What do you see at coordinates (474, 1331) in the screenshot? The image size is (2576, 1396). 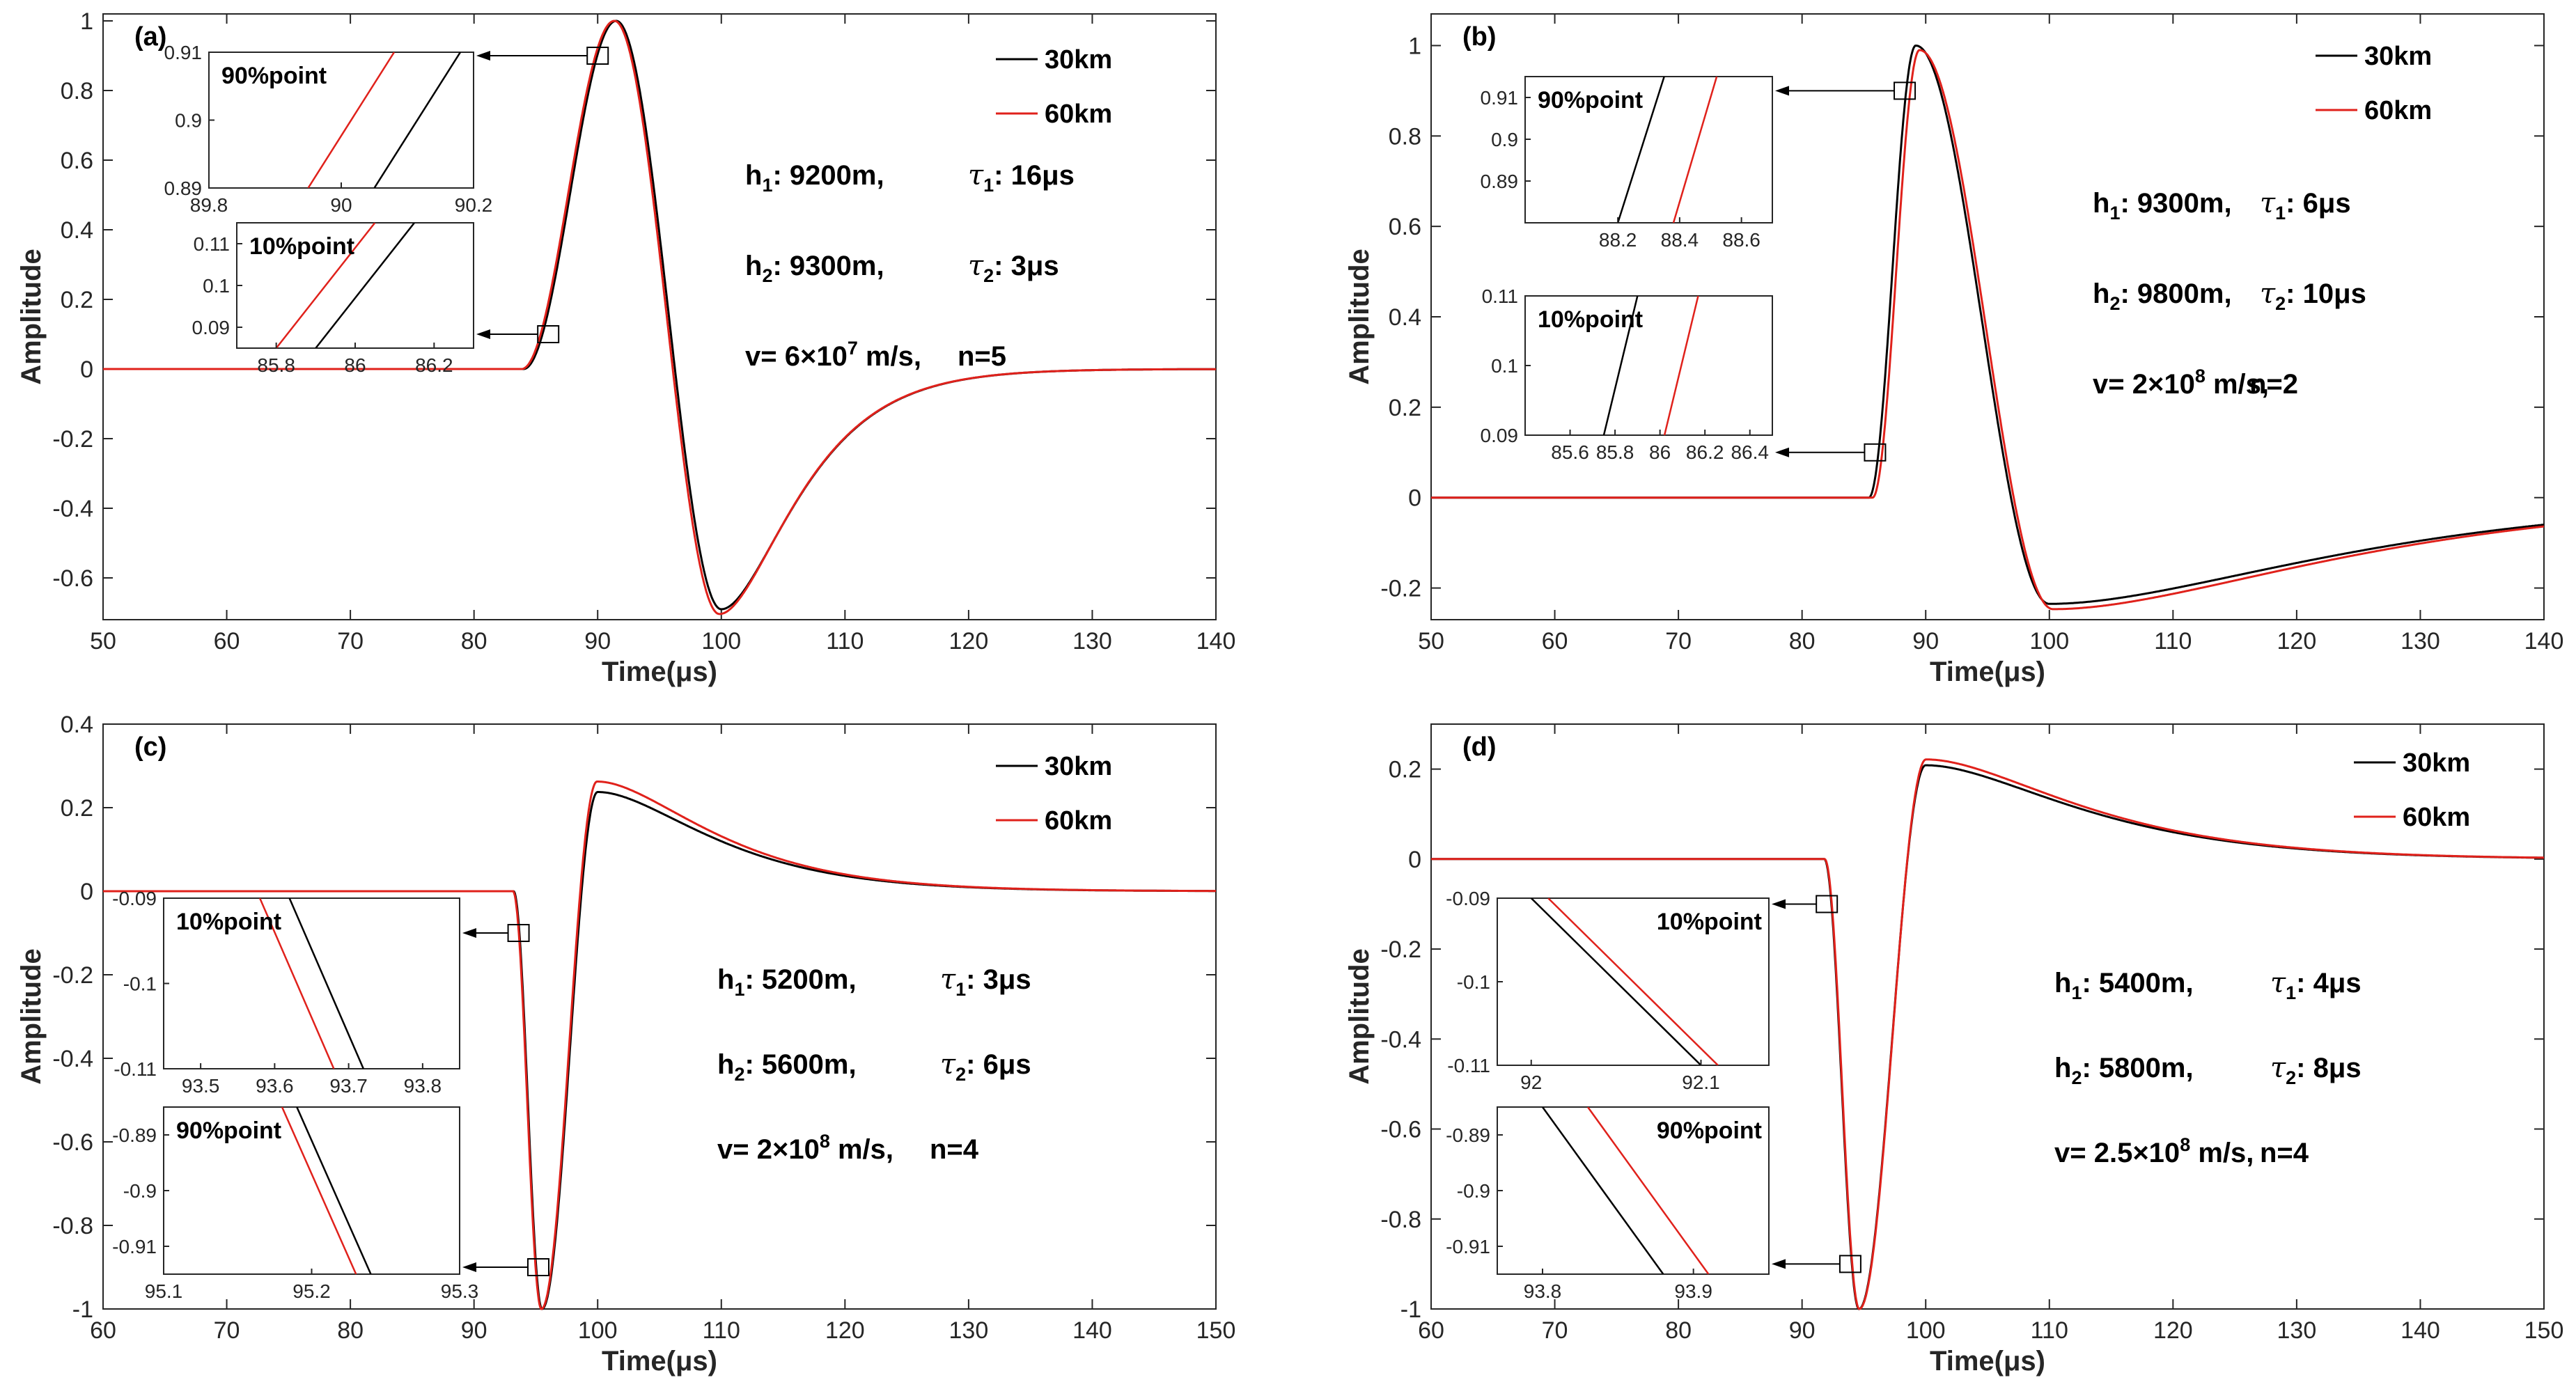 I see `x-tick-label: 90` at bounding box center [474, 1331].